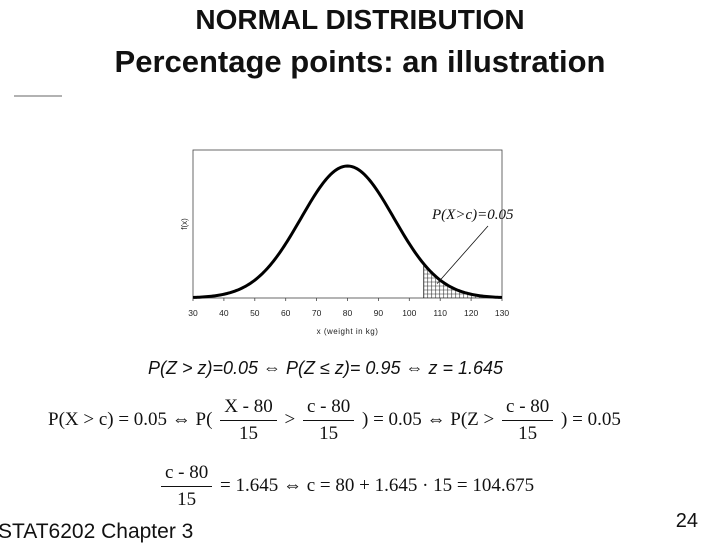  I want to click on fraction-c2-den: 15, so click(528, 433).